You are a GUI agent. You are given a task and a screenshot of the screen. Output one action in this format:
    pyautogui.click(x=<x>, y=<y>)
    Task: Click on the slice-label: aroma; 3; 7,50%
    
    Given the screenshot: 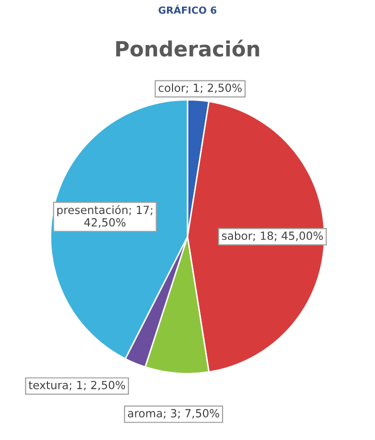 What is the action you would take?
    pyautogui.click(x=174, y=414)
    